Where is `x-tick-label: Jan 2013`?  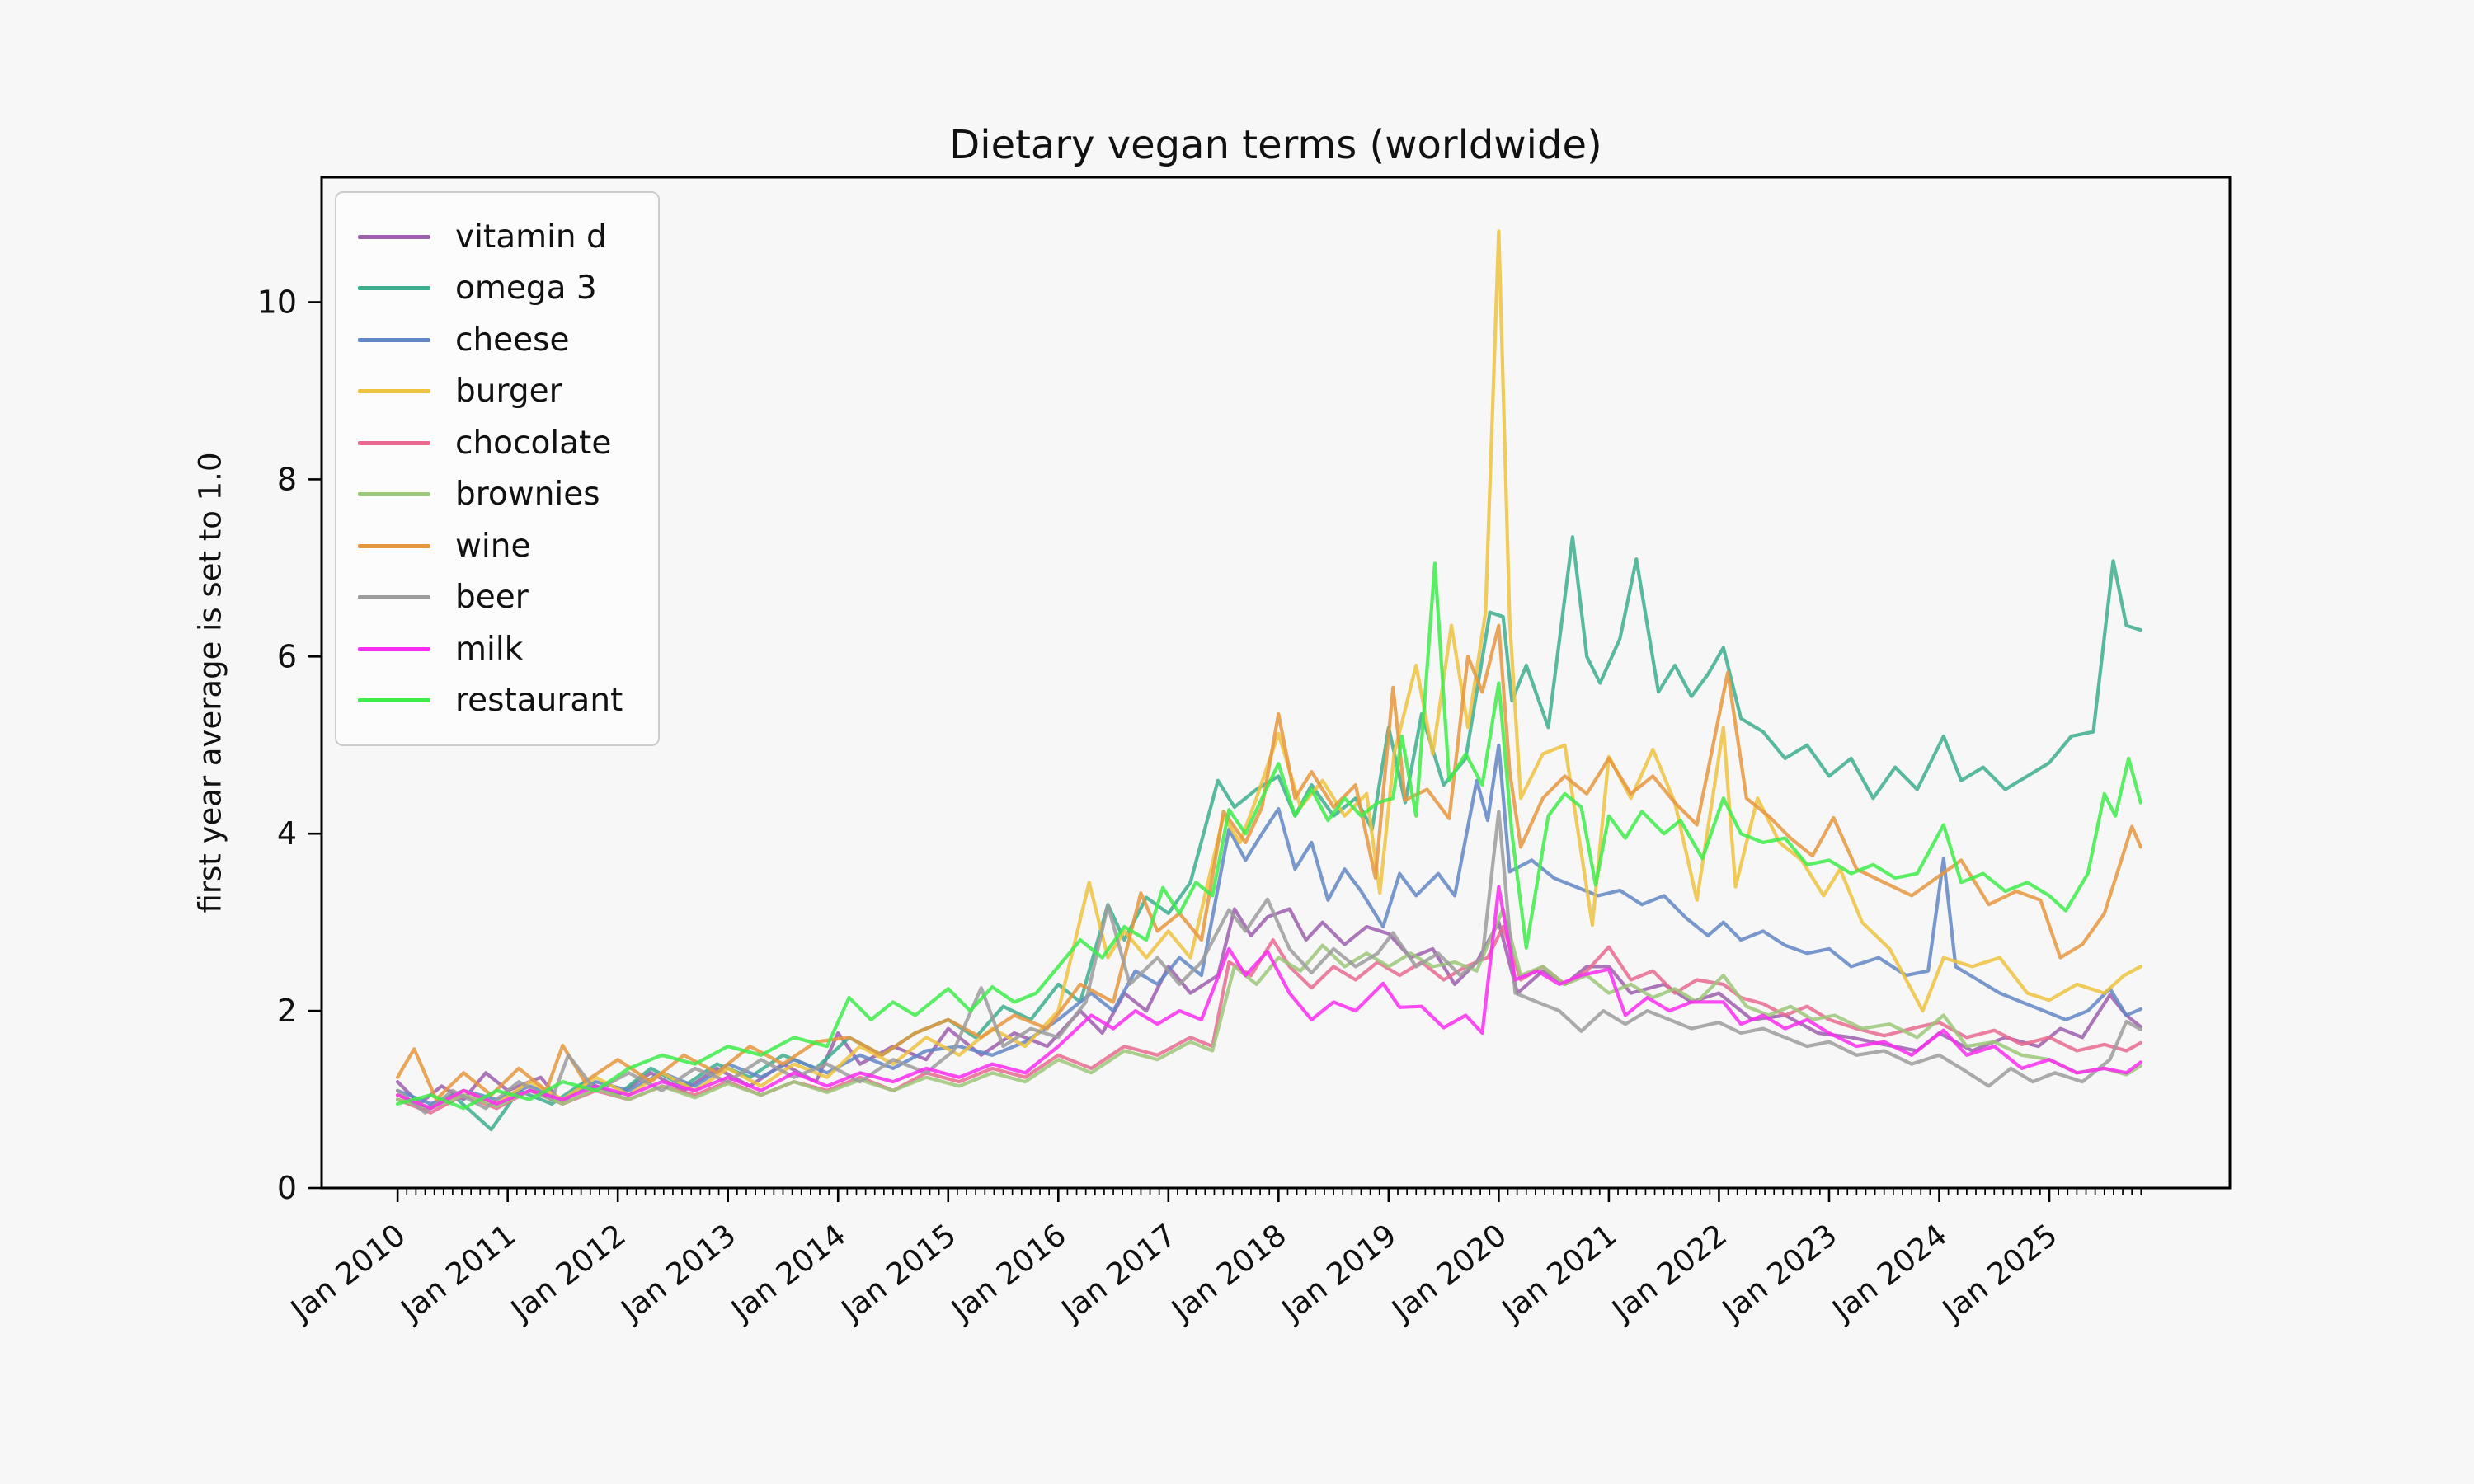 x-tick-label: Jan 2013 is located at coordinates (678, 1272).